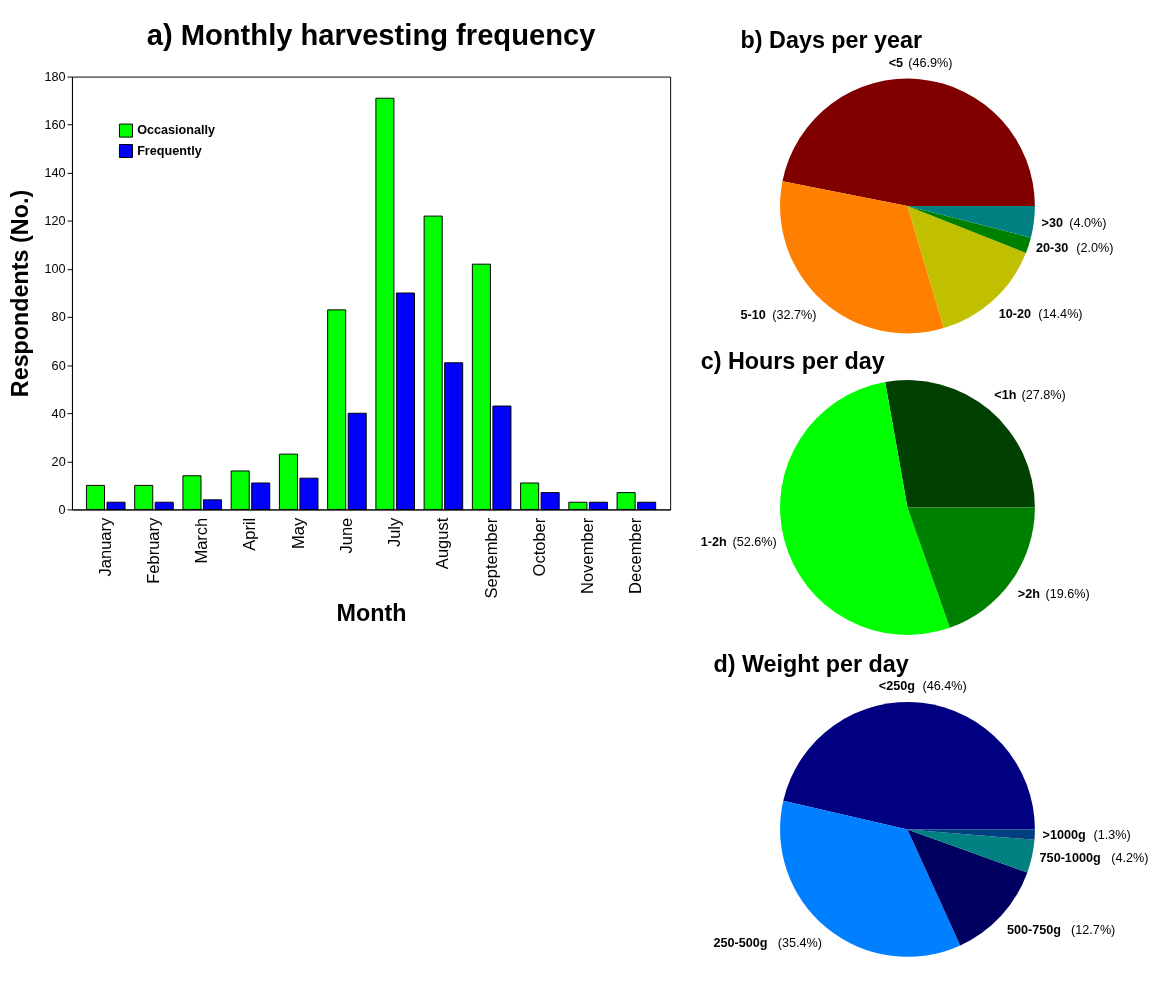  What do you see at coordinates (176, 130) in the screenshot?
I see `legend-label: Occasionally` at bounding box center [176, 130].